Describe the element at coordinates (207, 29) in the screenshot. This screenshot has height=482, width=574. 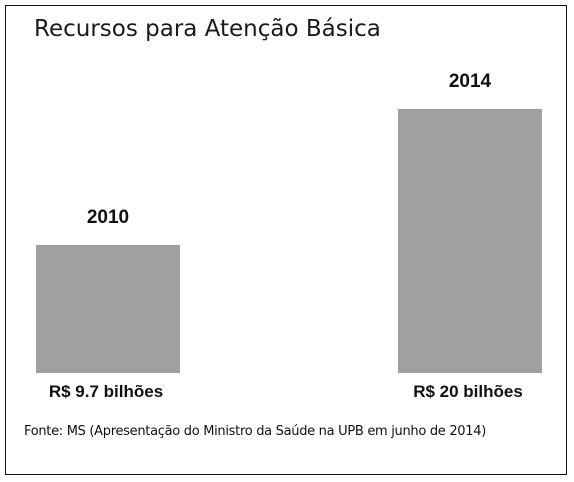
I see `chart-title: Recursos para Atenção Básica` at that location.